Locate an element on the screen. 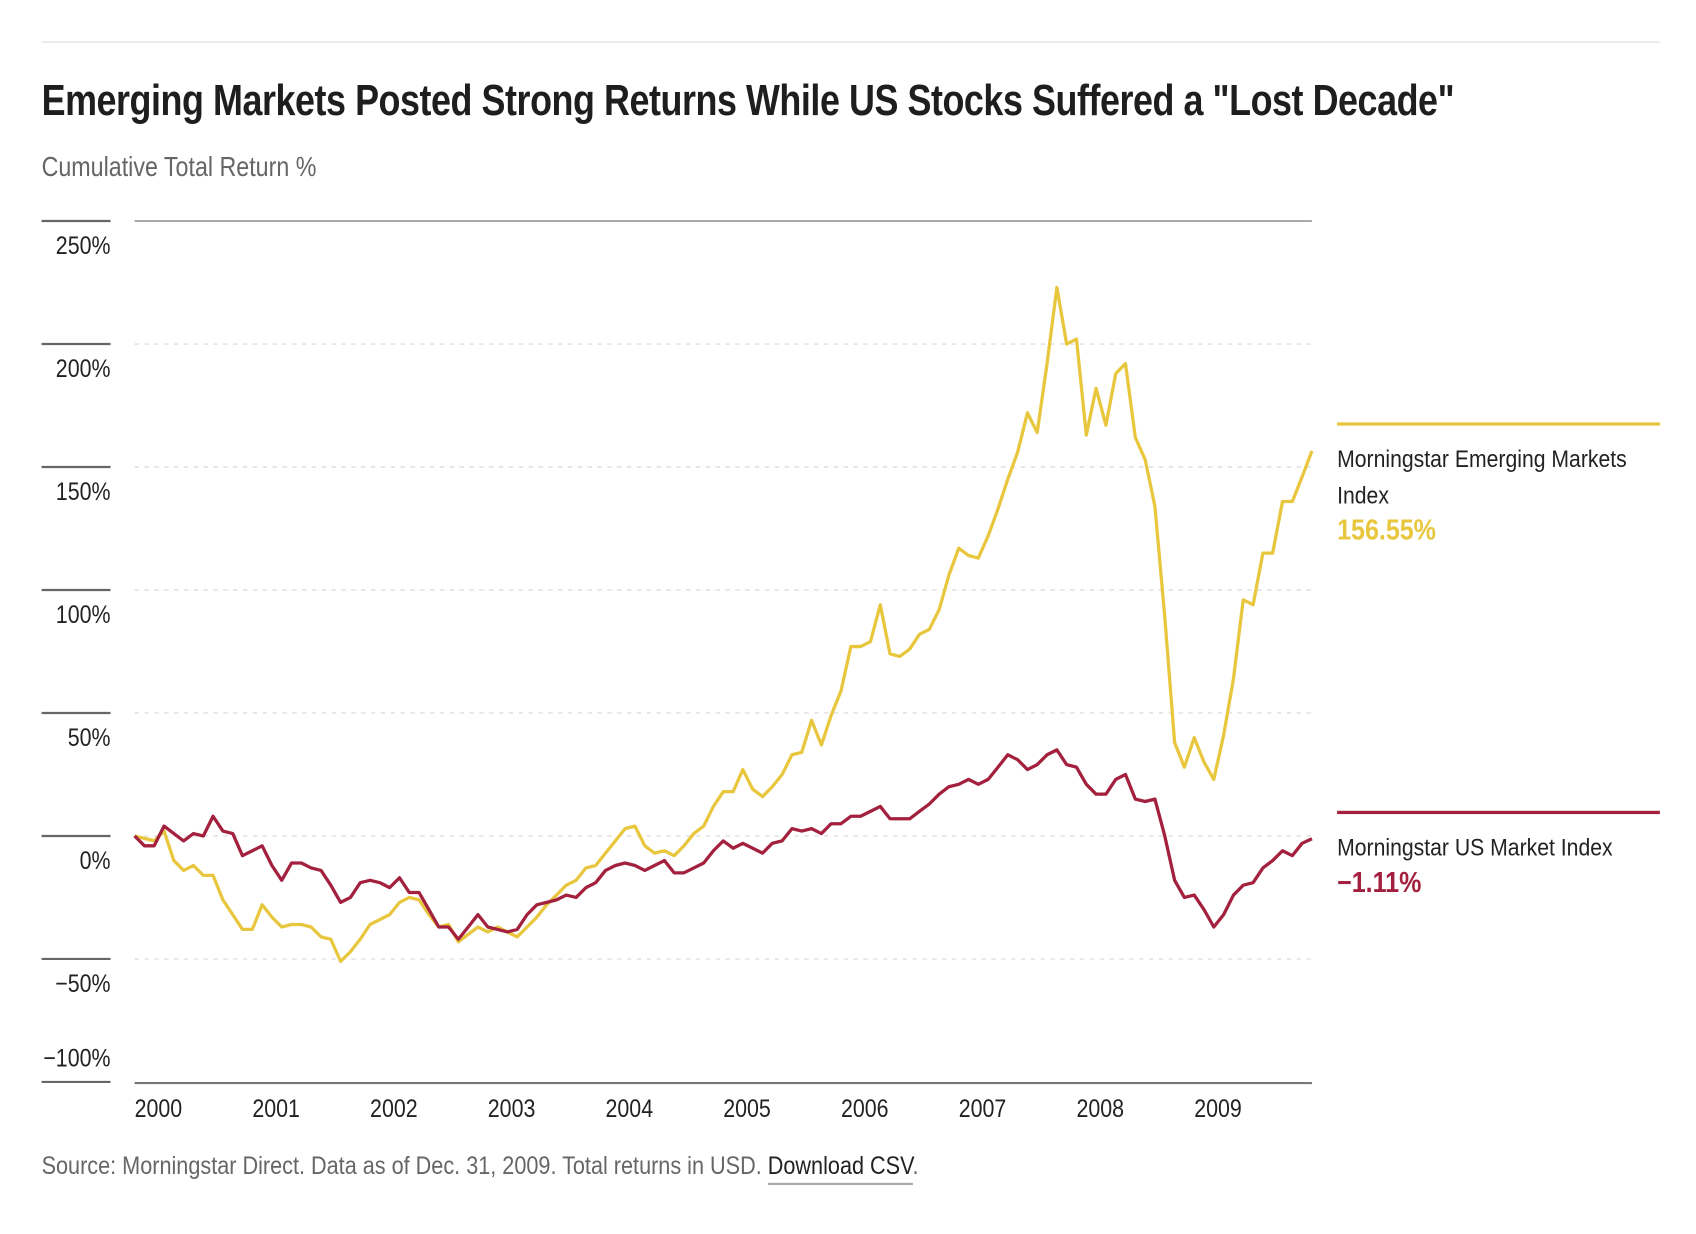  y-tick-label: 150% is located at coordinates (83, 491).